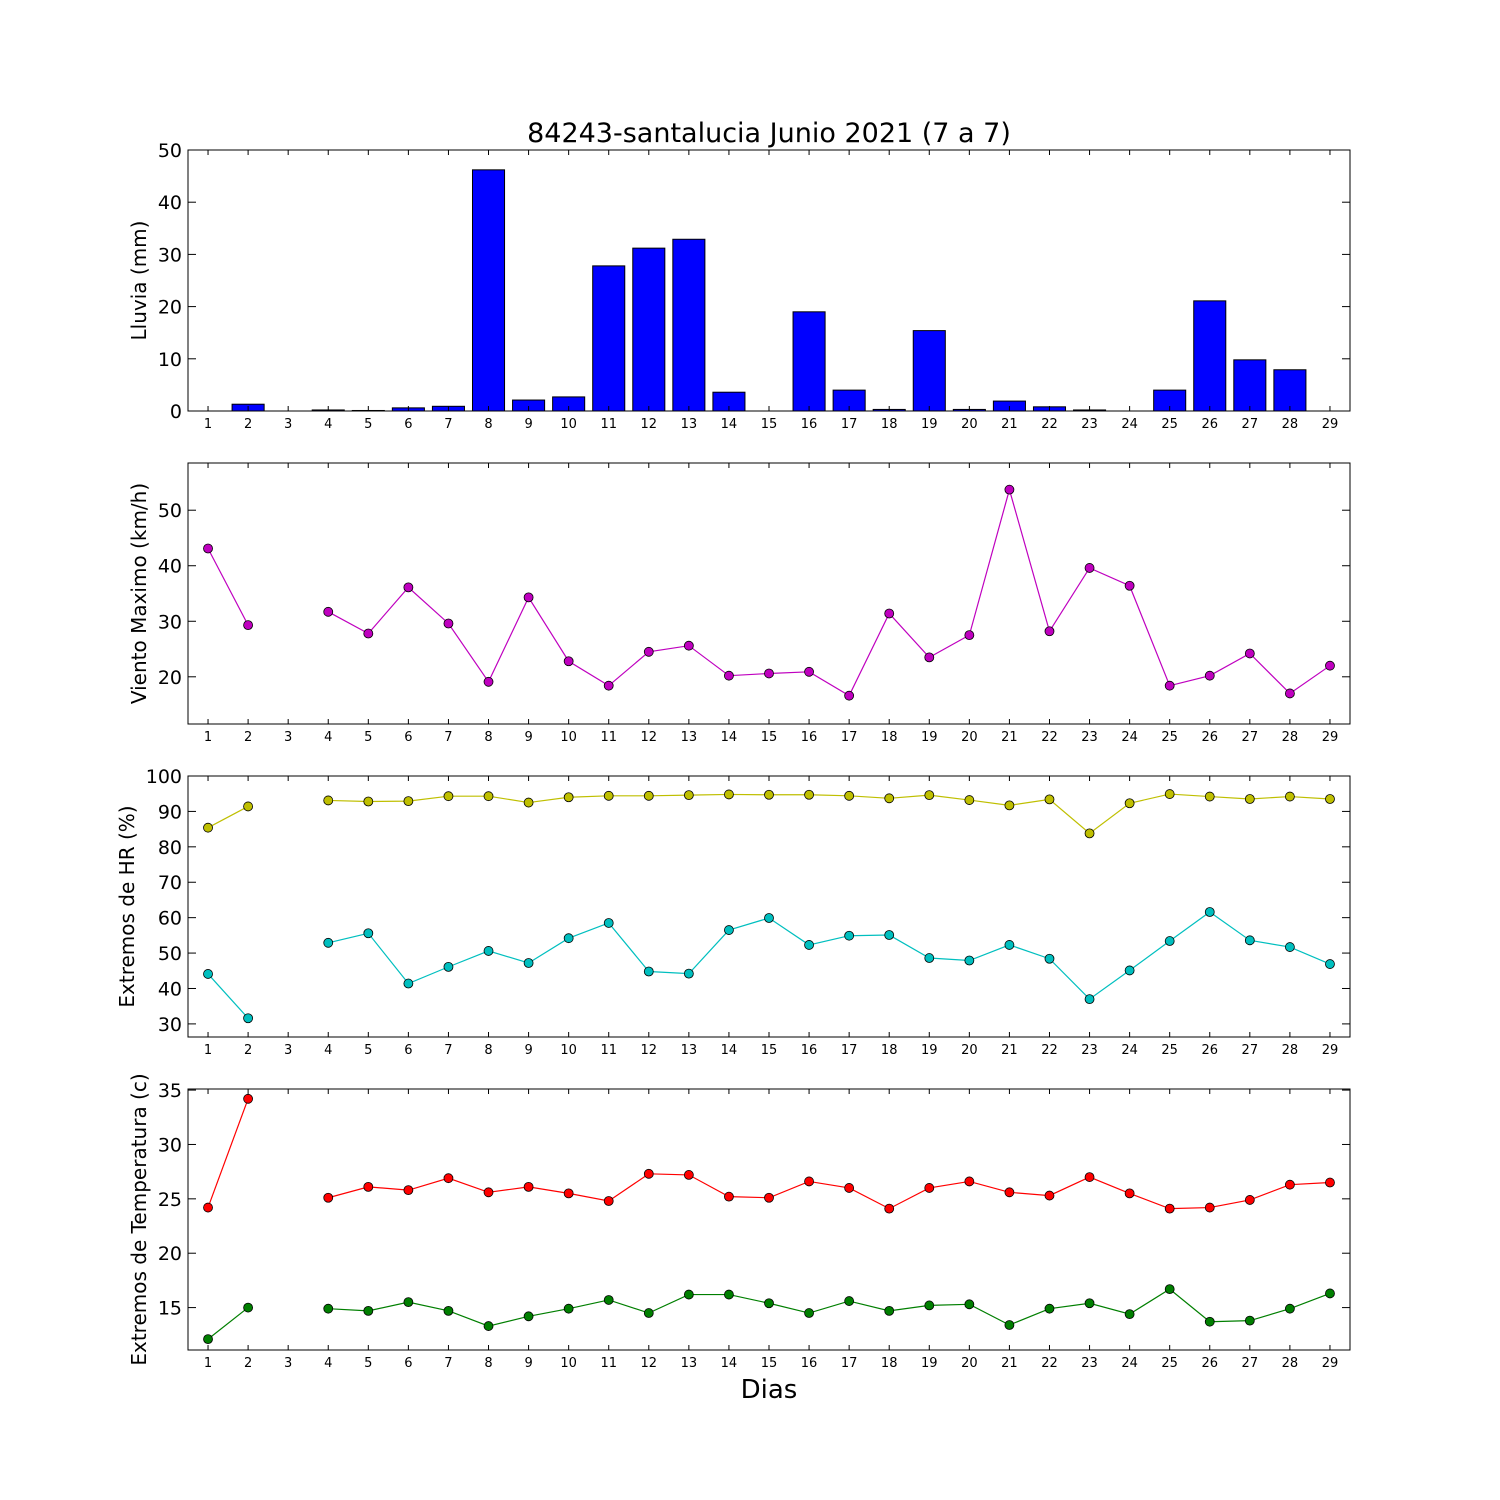 This screenshot has width=1500, height=1500. What do you see at coordinates (170, 255) in the screenshot?
I see `rain-ytick-label-30: 30` at bounding box center [170, 255].